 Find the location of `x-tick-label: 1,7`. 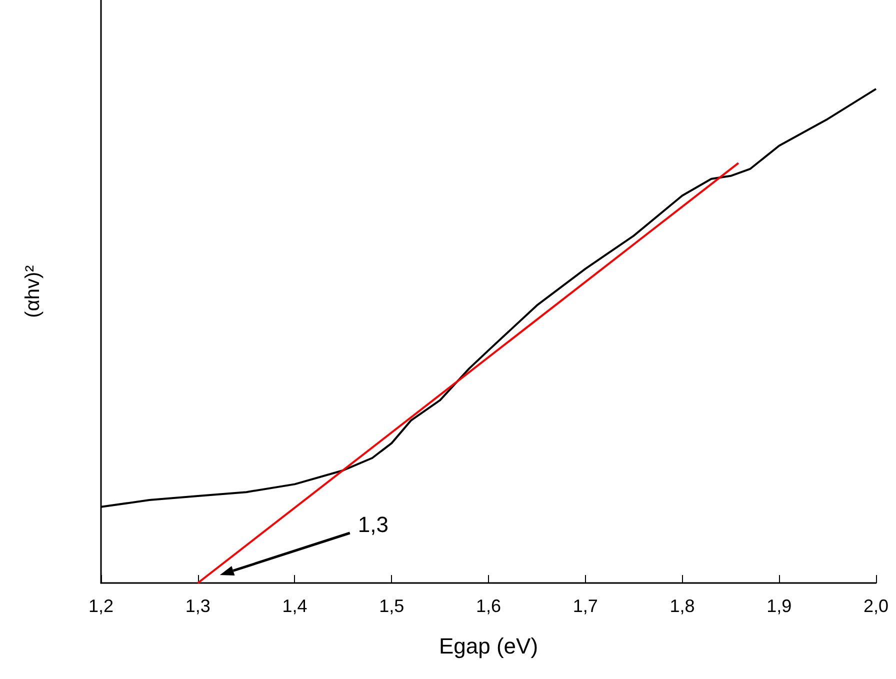

x-tick-label: 1,7 is located at coordinates (585, 606).